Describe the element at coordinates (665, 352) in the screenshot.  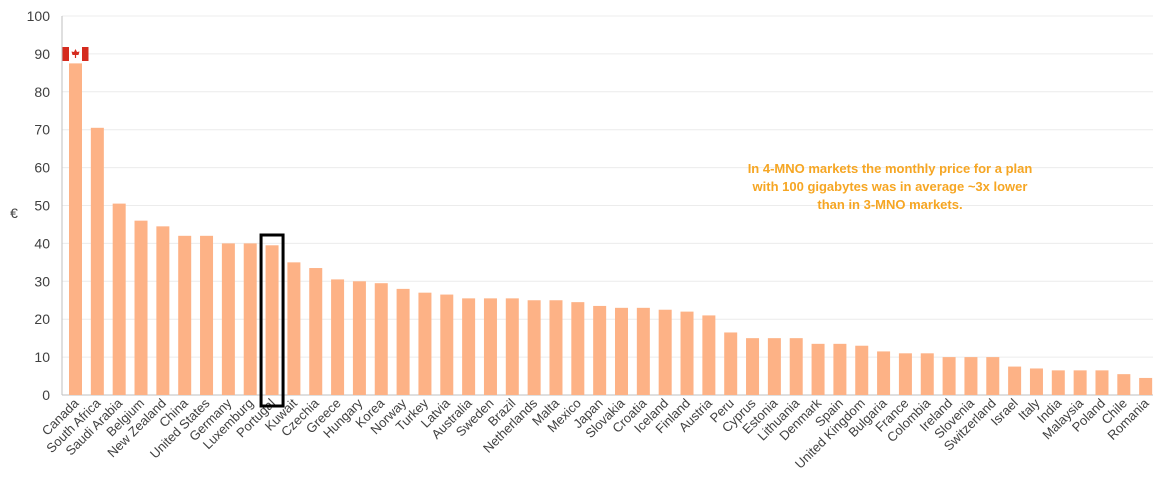
I see `bar-iceland` at that location.